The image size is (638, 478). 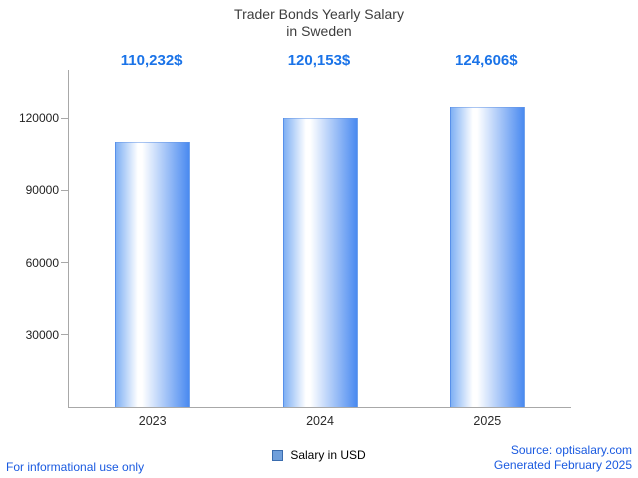 I want to click on chart-title-line2: in Sweden, so click(x=319, y=31).